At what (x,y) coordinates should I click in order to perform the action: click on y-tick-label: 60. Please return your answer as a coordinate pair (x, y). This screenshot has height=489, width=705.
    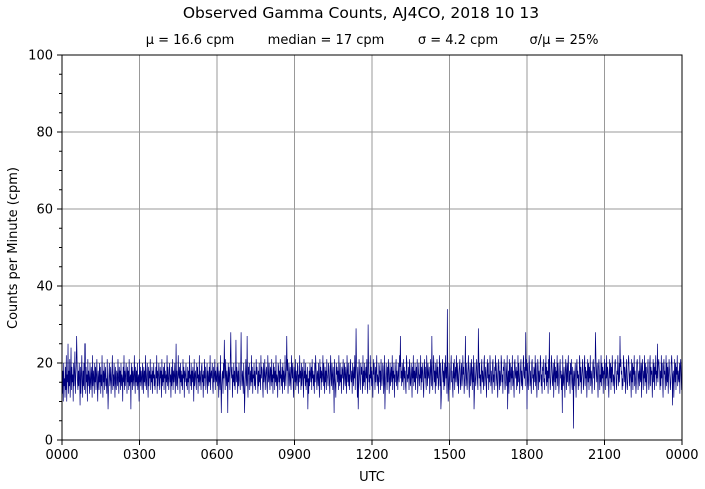
    Looking at the image, I should click on (44, 210).